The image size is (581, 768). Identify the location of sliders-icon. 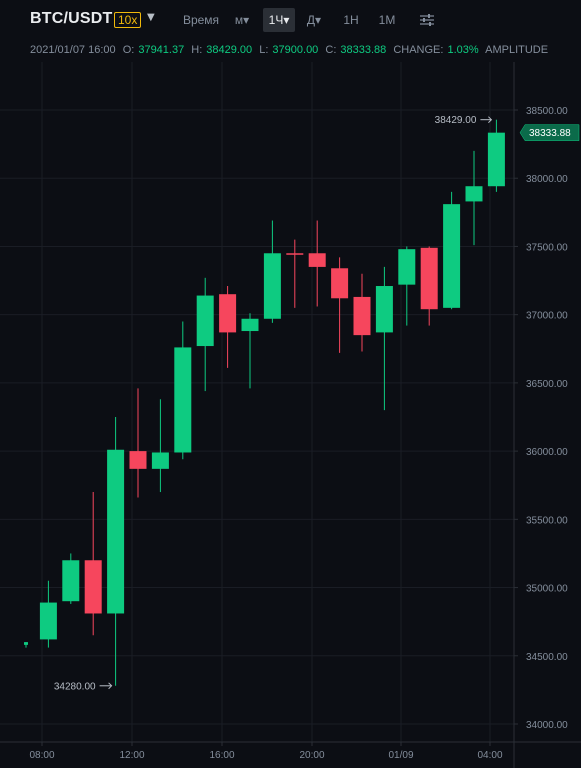
(427, 20).